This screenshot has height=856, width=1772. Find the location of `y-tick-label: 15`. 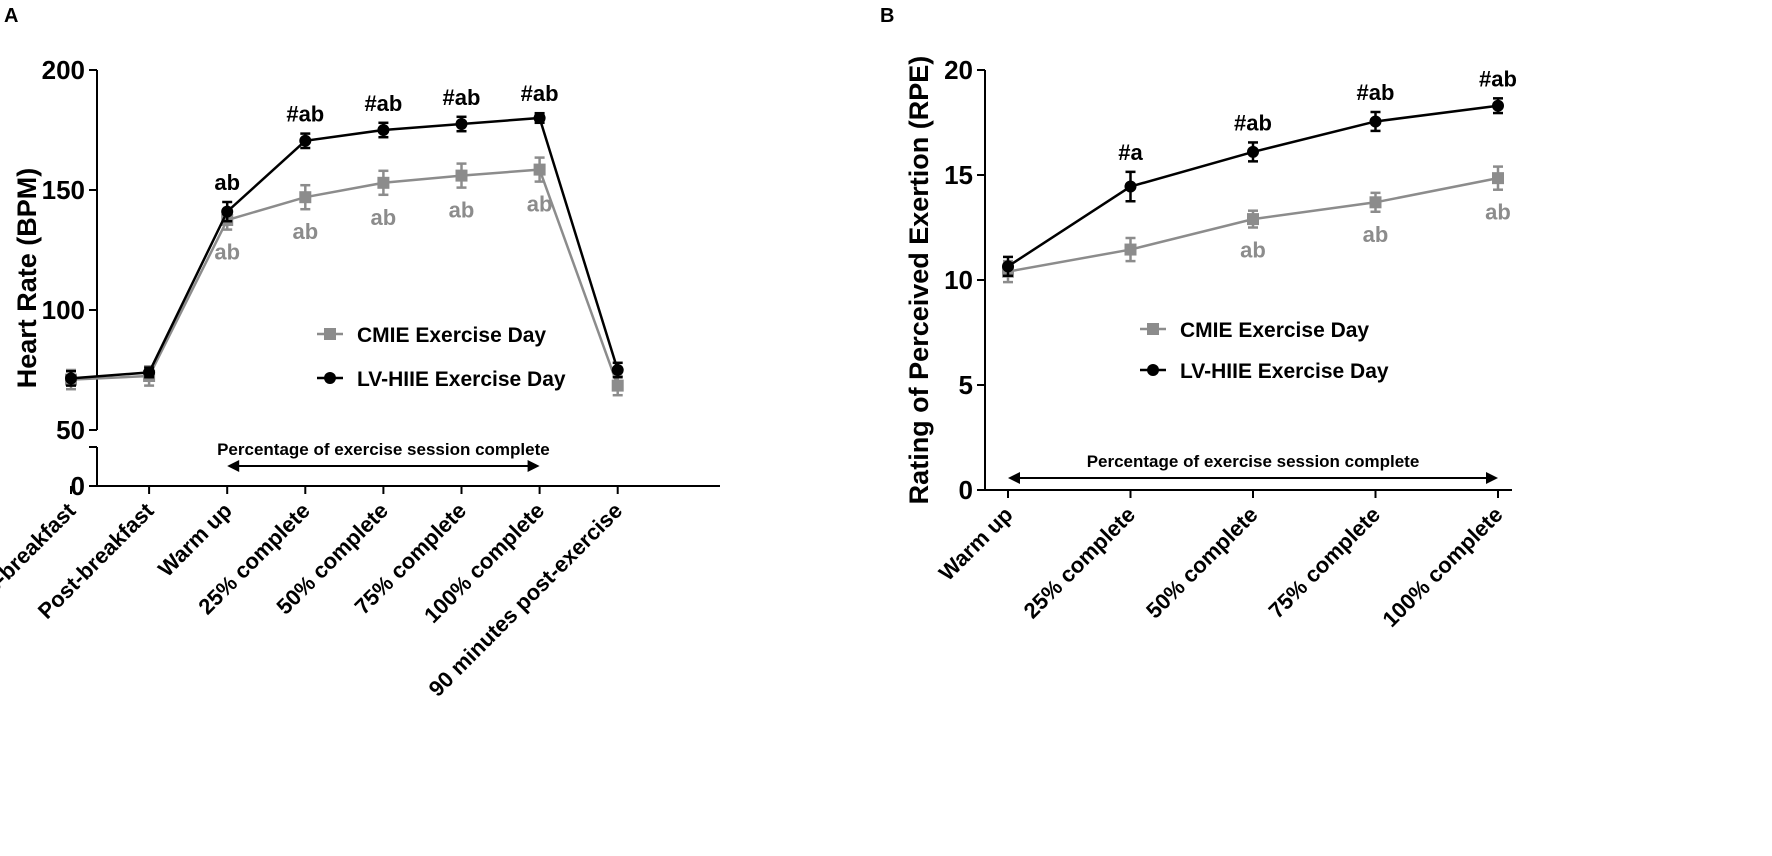

y-tick-label: 15 is located at coordinates (958, 175).